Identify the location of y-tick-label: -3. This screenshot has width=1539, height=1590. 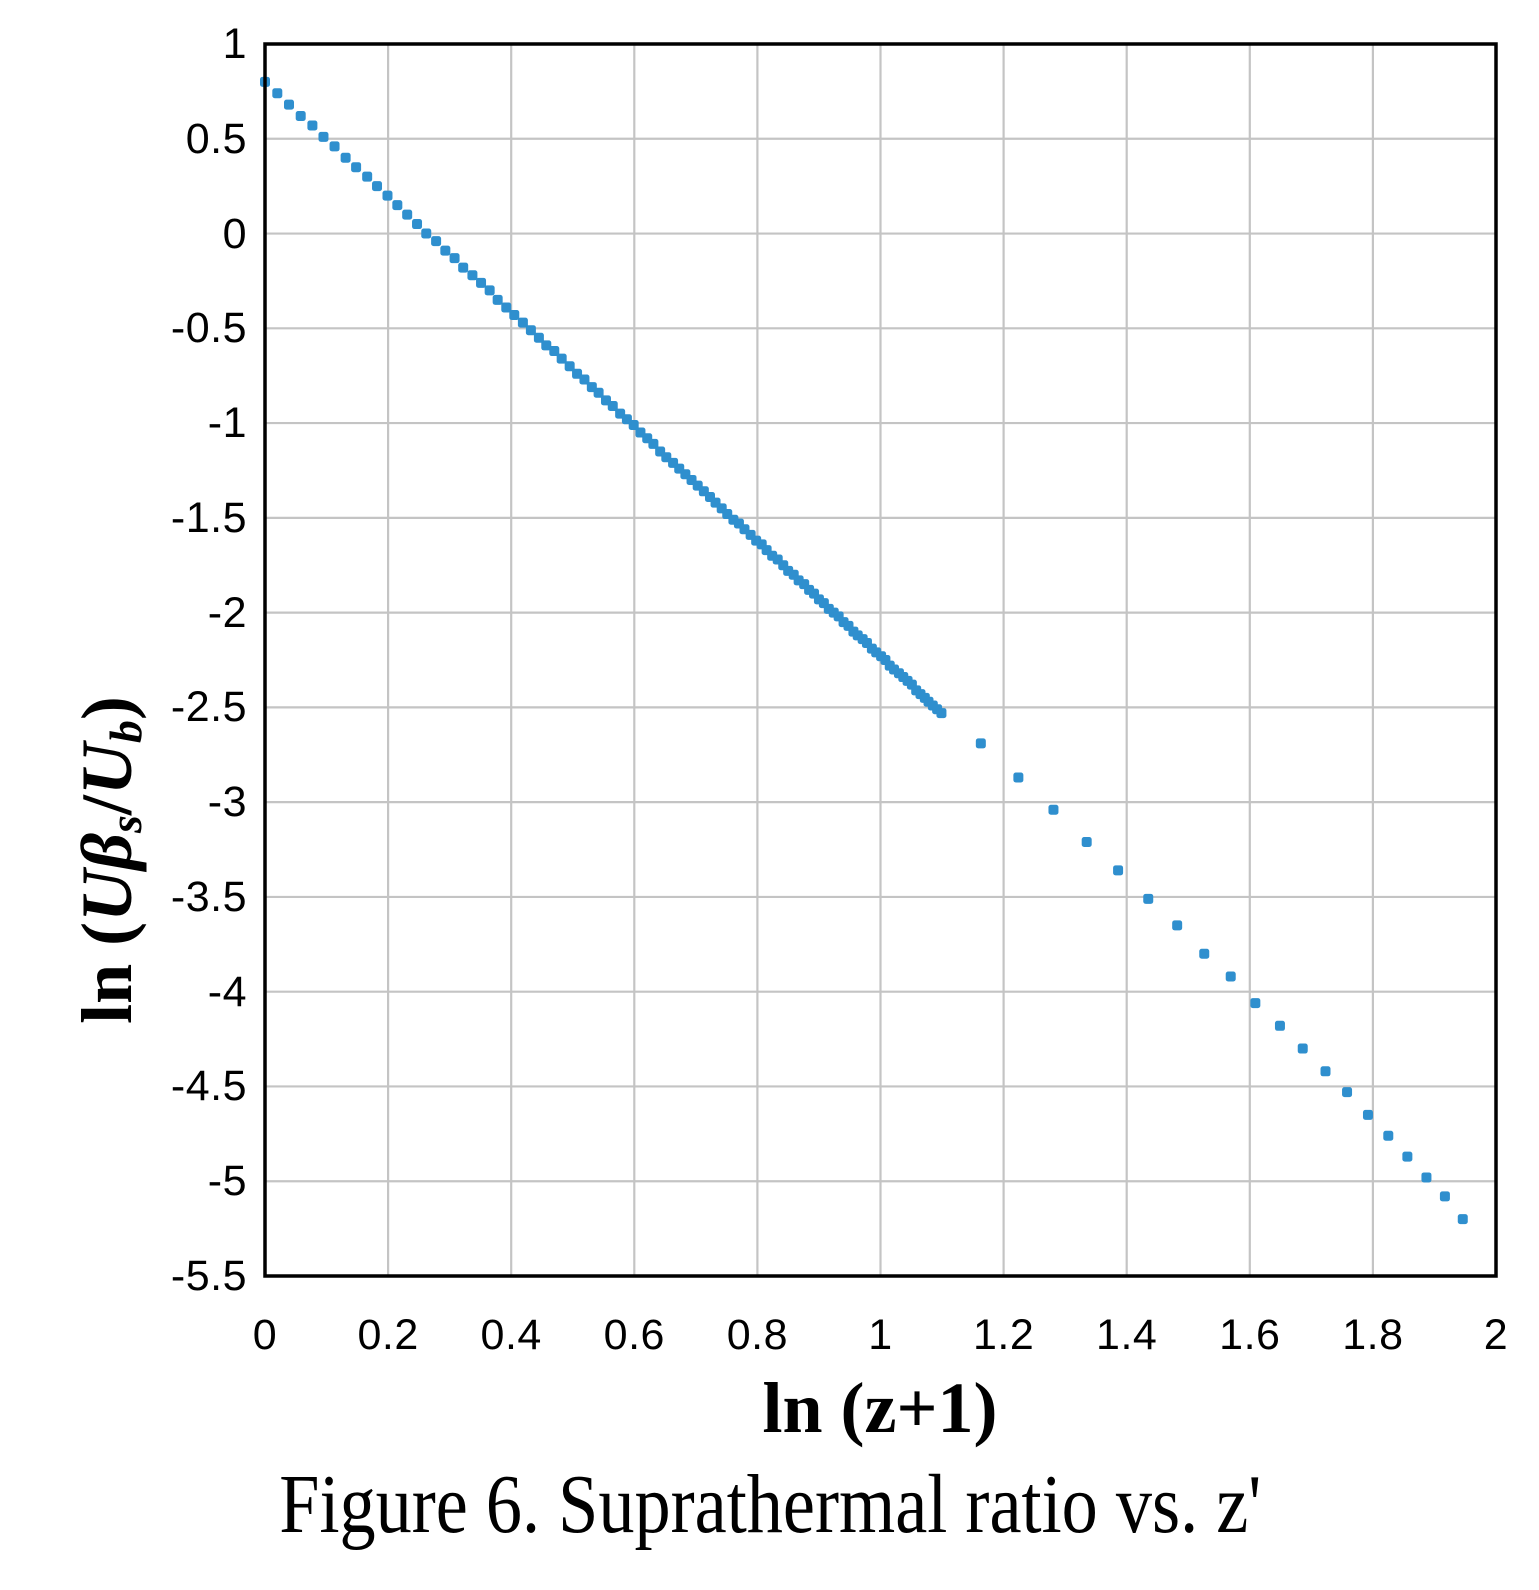
(227, 802).